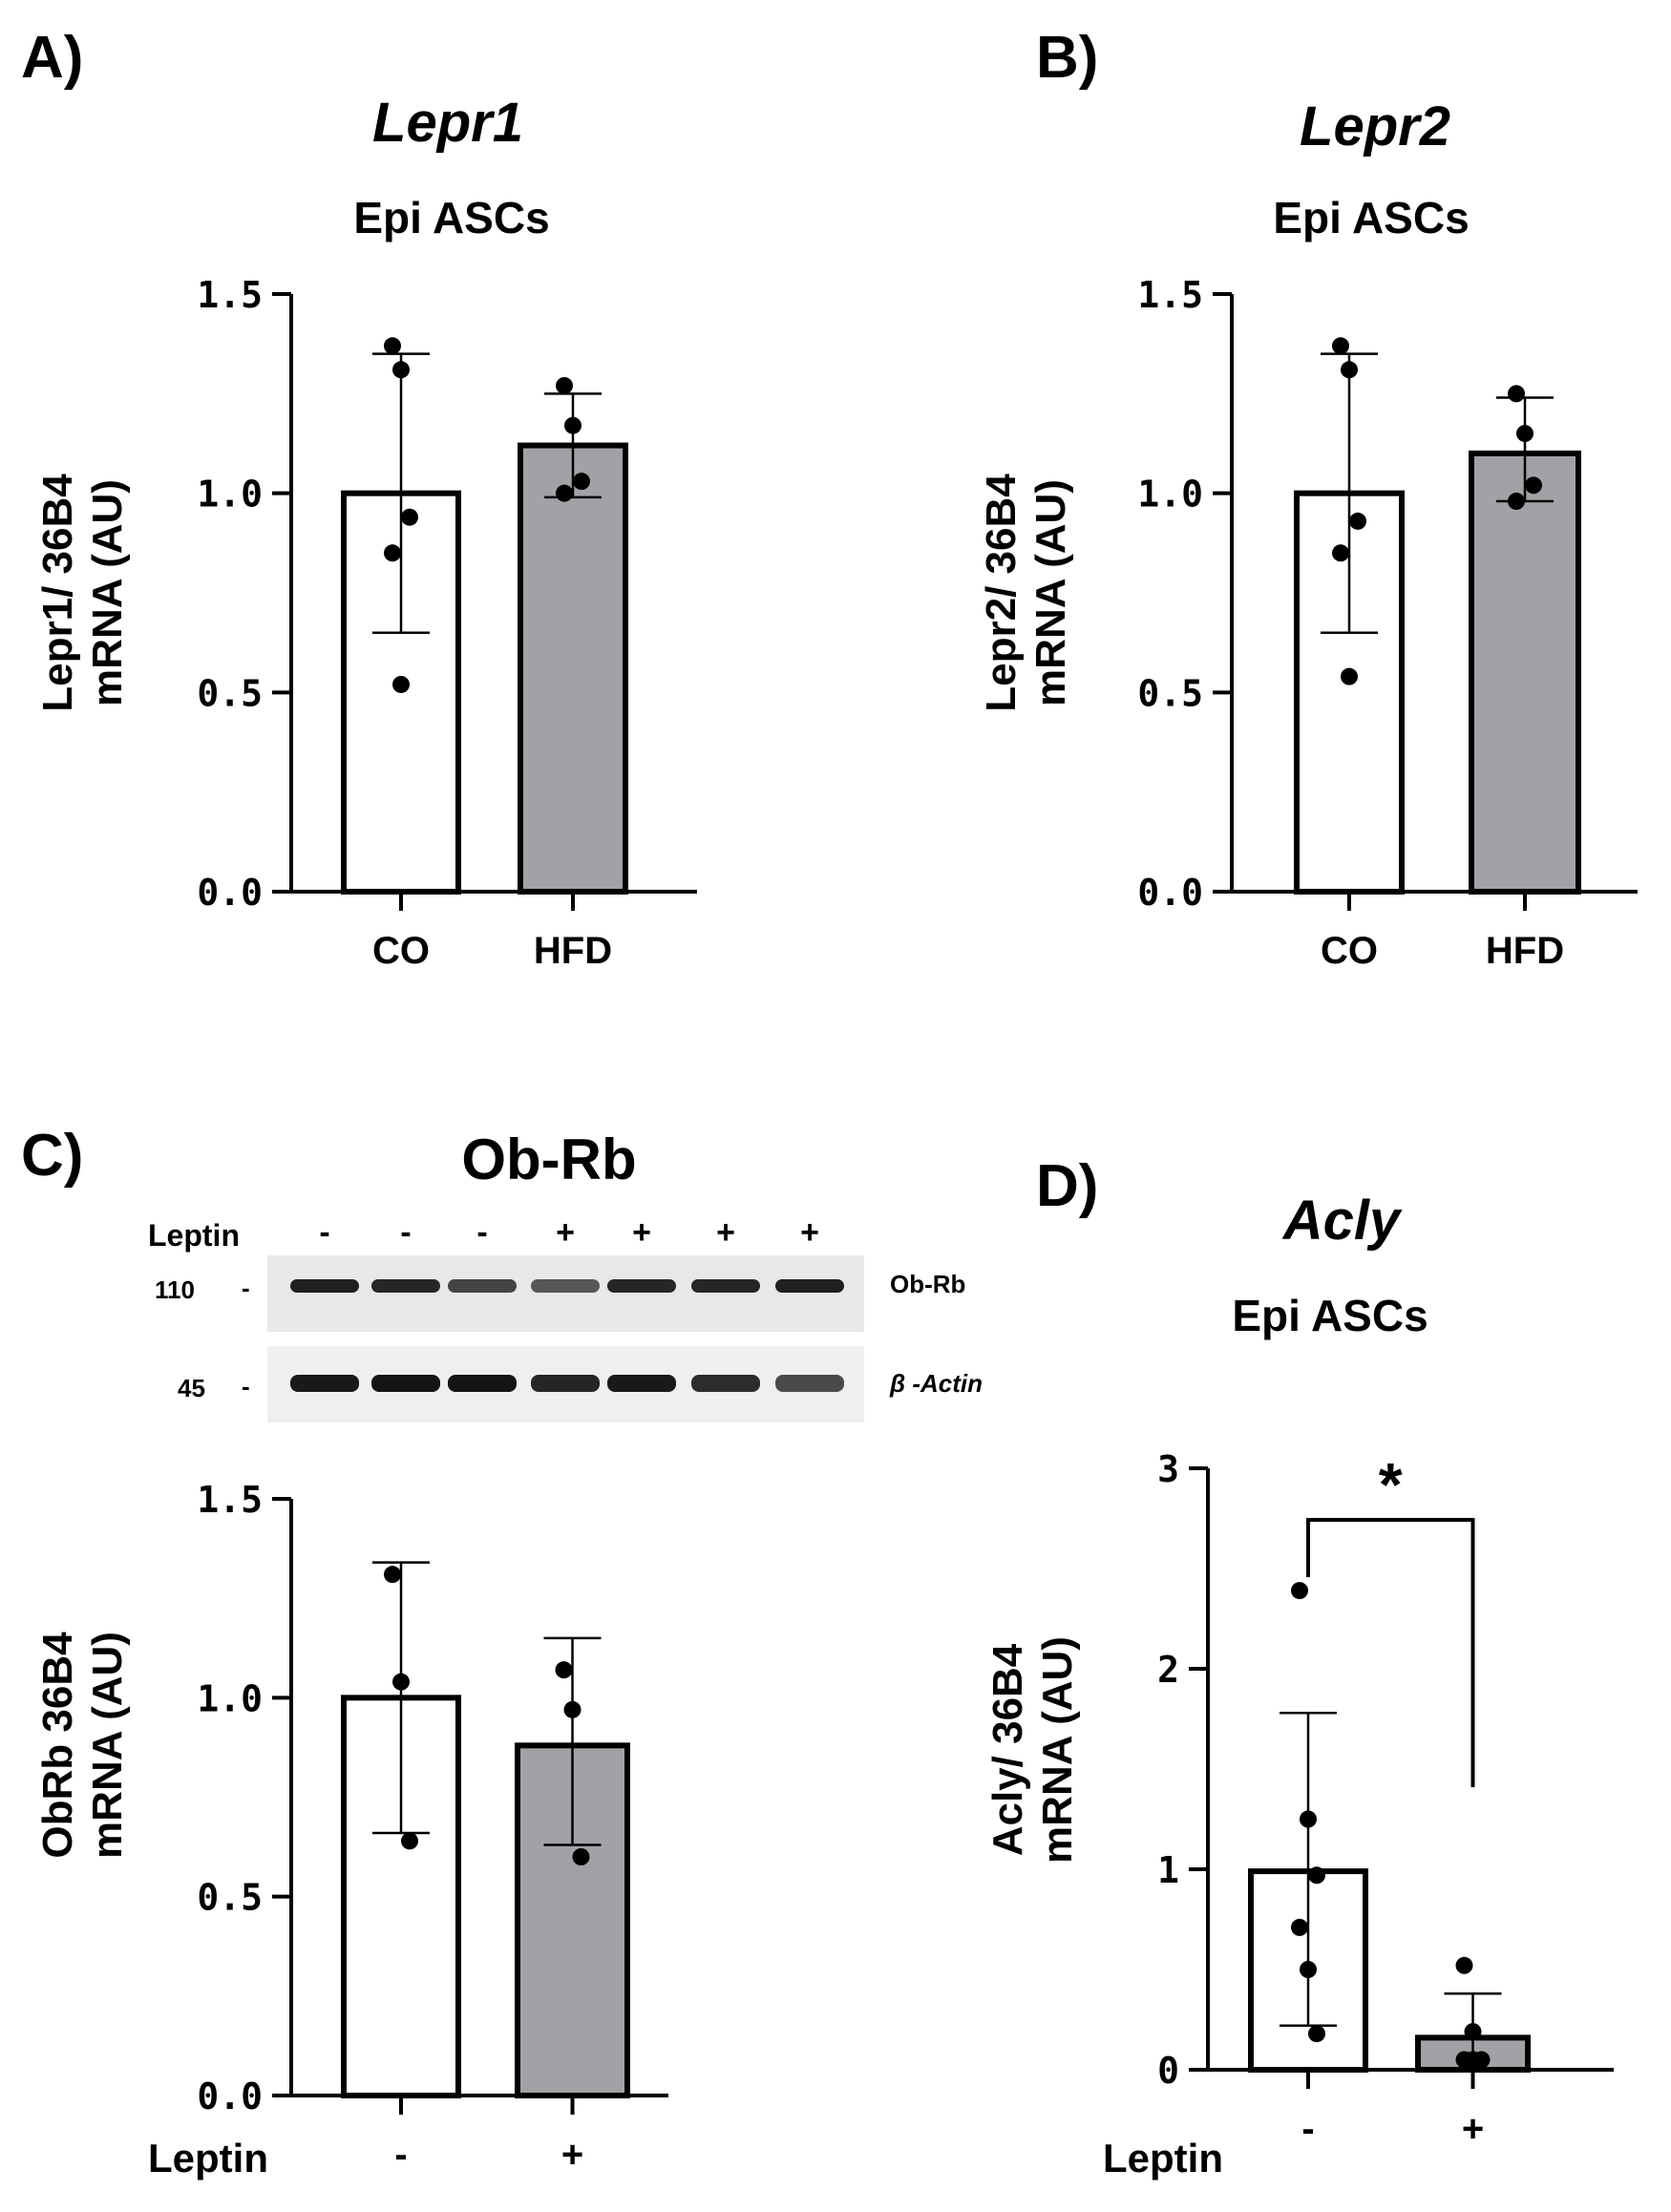 The image size is (1671, 2212). What do you see at coordinates (1168, 2071) in the screenshot?
I see `y-tick-label: 0` at bounding box center [1168, 2071].